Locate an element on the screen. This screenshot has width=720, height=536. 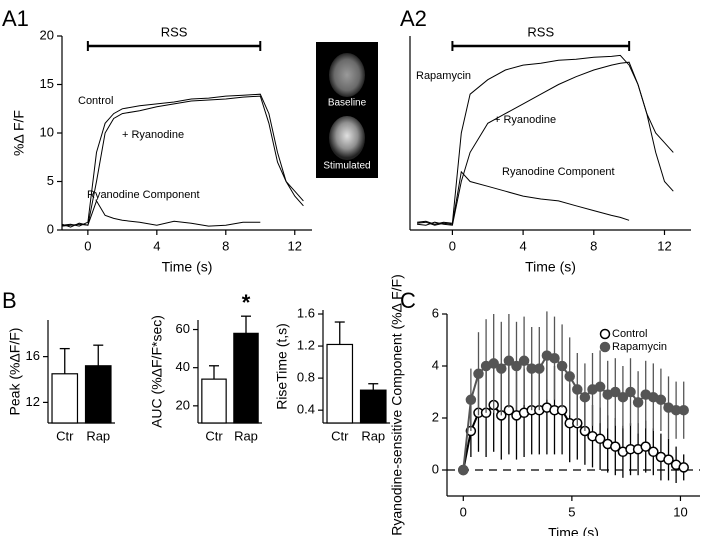
stimulus-label: RSS is located at coordinates (540, 31).